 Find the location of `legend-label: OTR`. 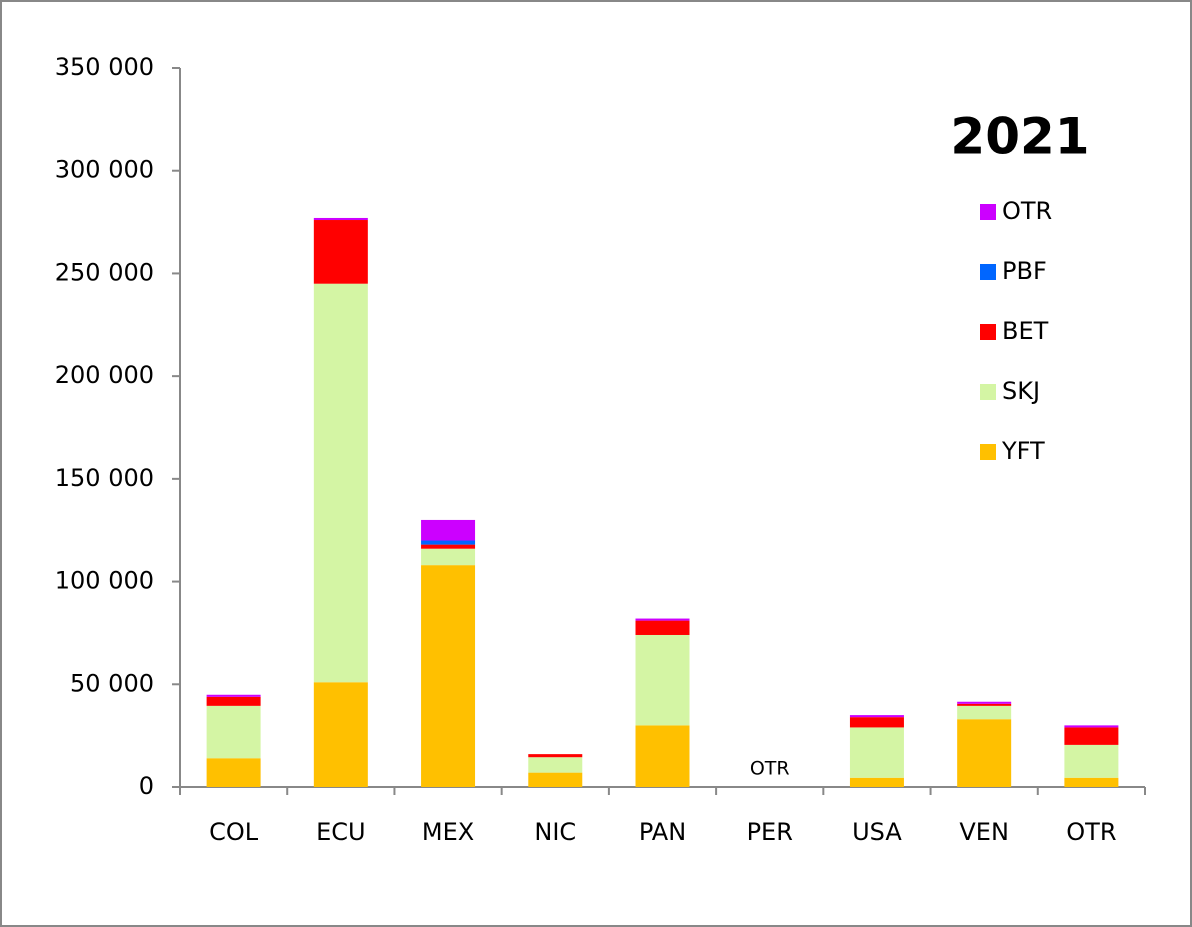

legend-label: OTR is located at coordinates (1027, 211).